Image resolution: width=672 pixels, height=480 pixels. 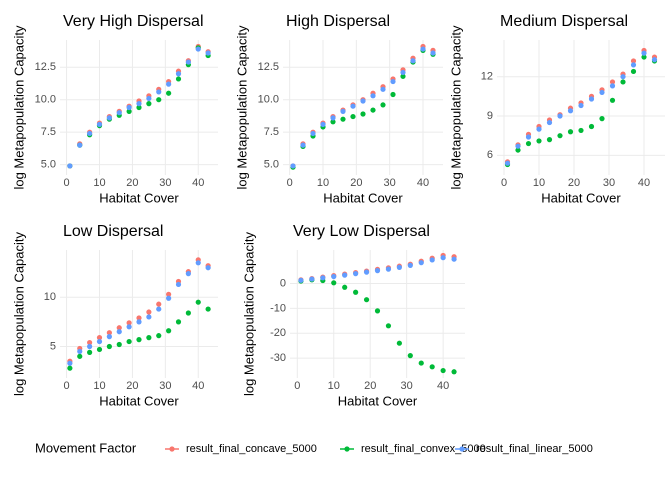 I want to click on x-axis-label: Habitat Cover, so click(x=139, y=400).